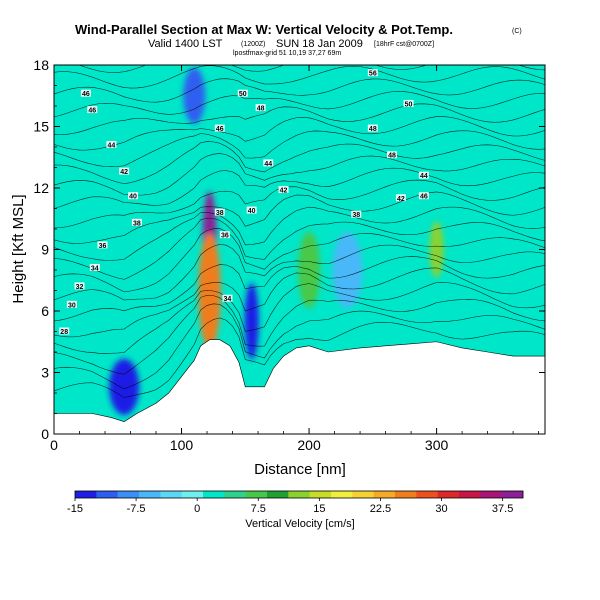 This screenshot has width=600, height=600. Describe the element at coordinates (380, 509) in the screenshot. I see `colorbar-label: 22.5` at that location.